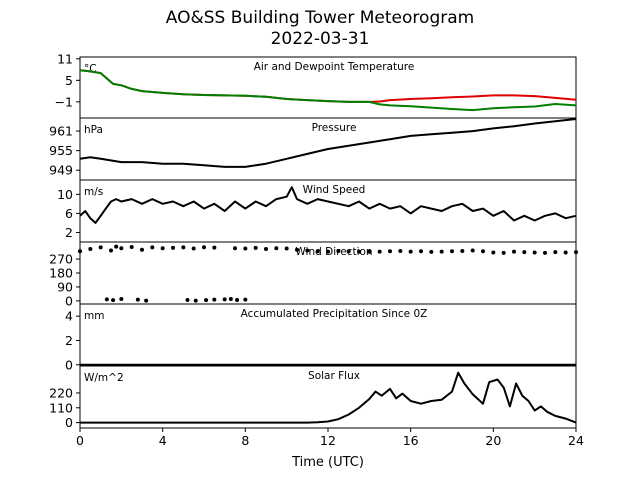  I want to click on series-line-temperature, so click(328, 86).